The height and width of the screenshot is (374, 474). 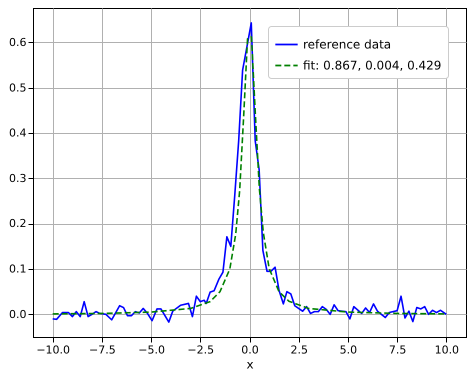 What do you see at coordinates (151, 350) in the screenshot?
I see `x-tick-label: −5.0` at bounding box center [151, 350].